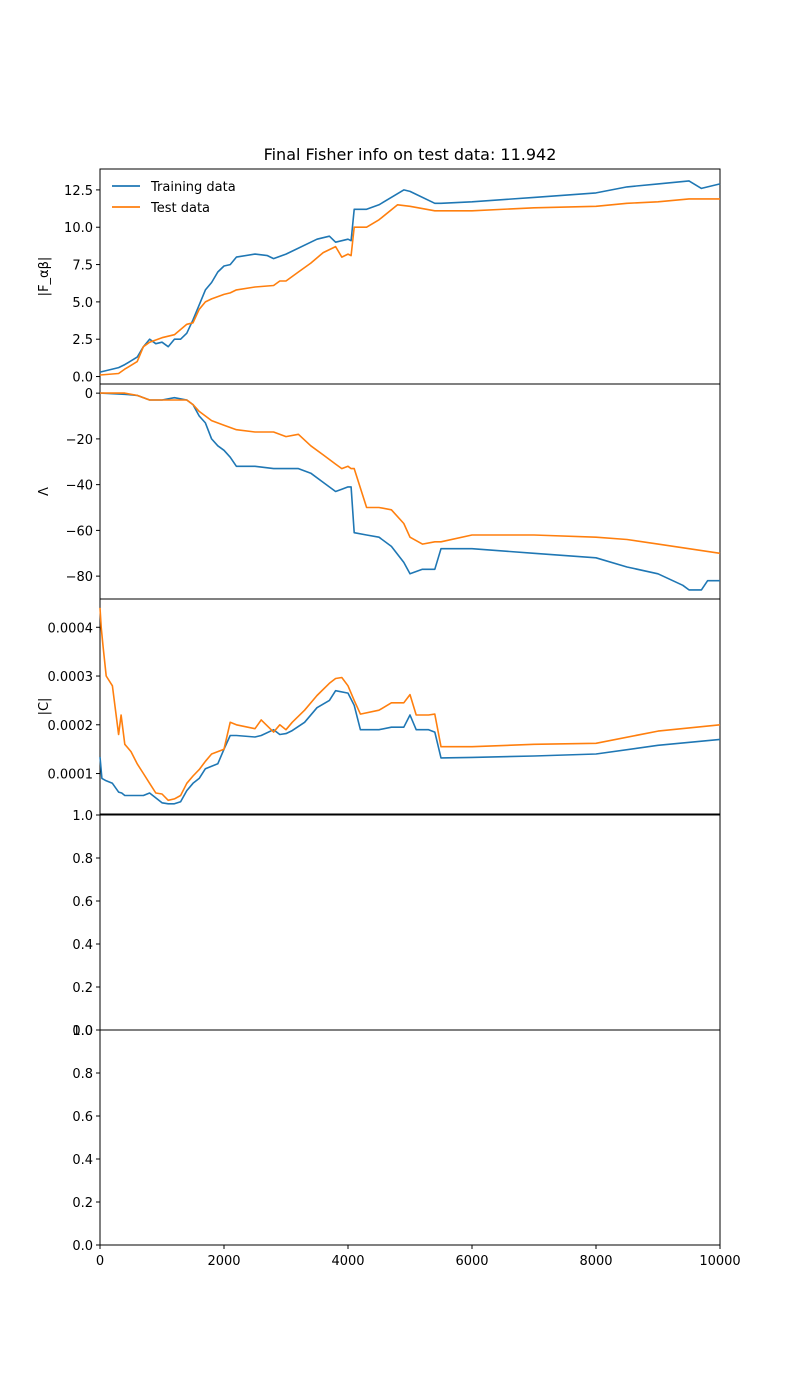 The image size is (800, 1400). Describe the element at coordinates (78, 191) in the screenshot. I see `y-tick-label: 12.5` at that location.